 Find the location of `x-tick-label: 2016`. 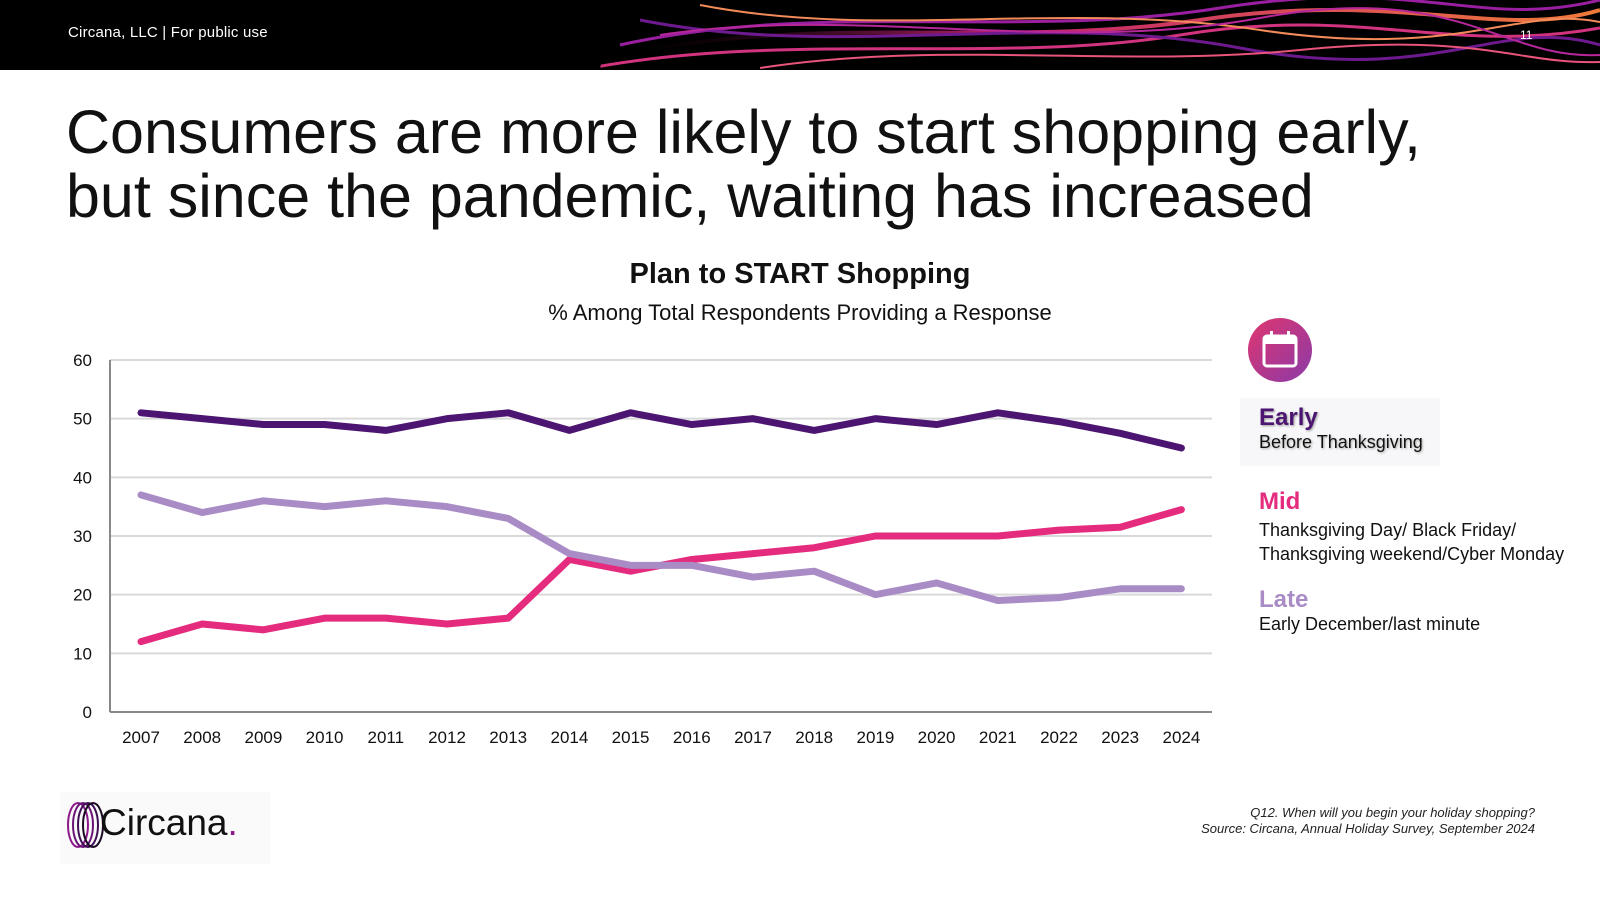

x-tick-label: 2016 is located at coordinates (692, 737).